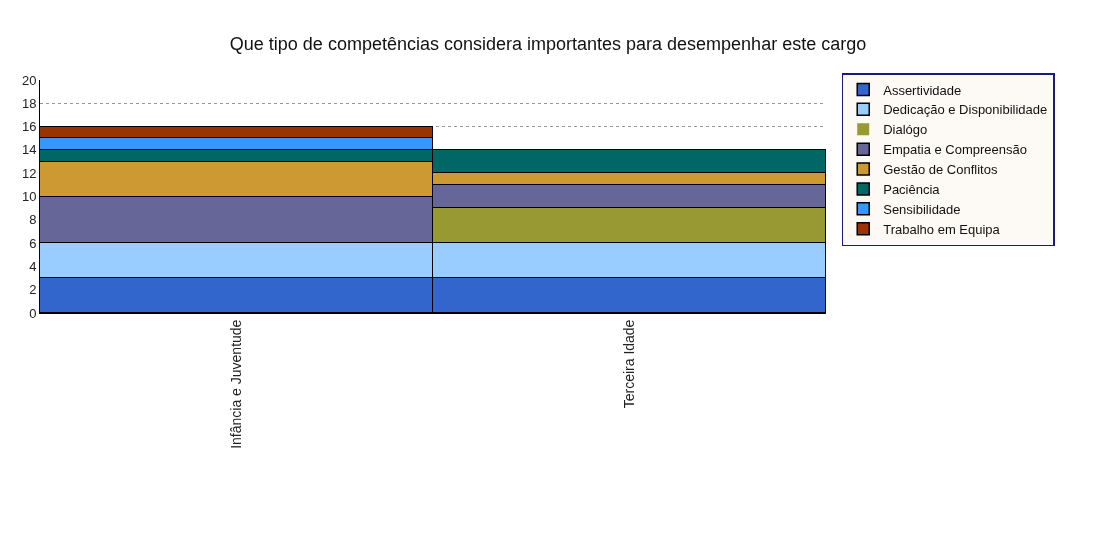 Image resolution: width=1096 pixels, height=533 pixels. Describe the element at coordinates (29, 173) in the screenshot. I see `y-tick-label: 12` at that location.